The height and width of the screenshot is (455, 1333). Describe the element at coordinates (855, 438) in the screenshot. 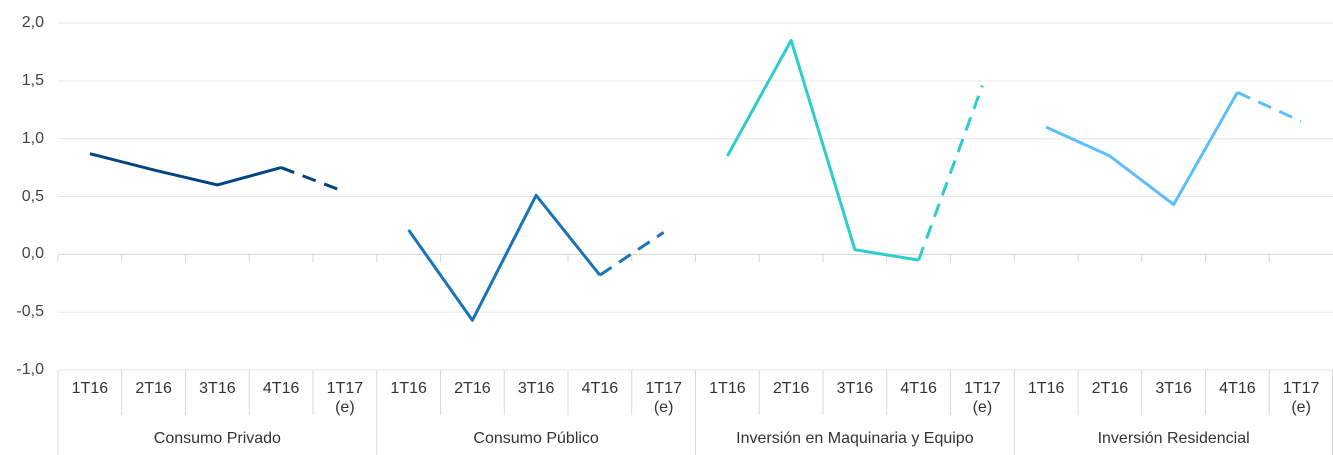

I see `group-label: Inversión en Maquinaria y Equipo` at that location.